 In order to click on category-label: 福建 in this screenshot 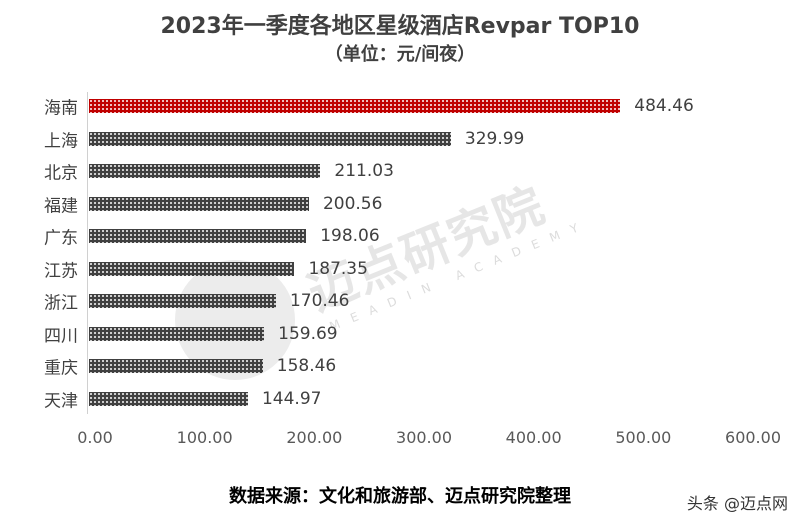, I will do `click(61, 206)`.